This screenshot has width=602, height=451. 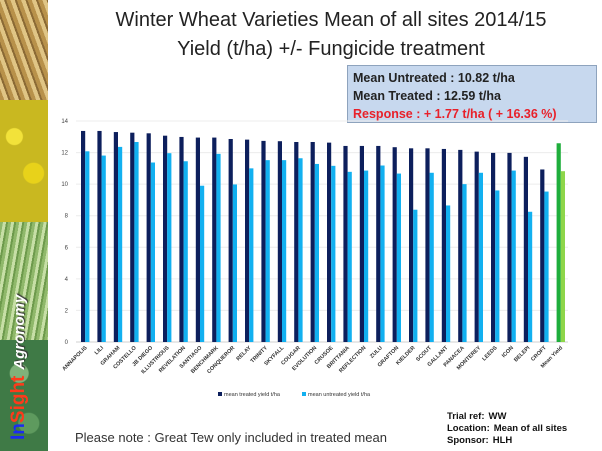 I want to click on y-tick-label: 10, so click(x=64, y=185).